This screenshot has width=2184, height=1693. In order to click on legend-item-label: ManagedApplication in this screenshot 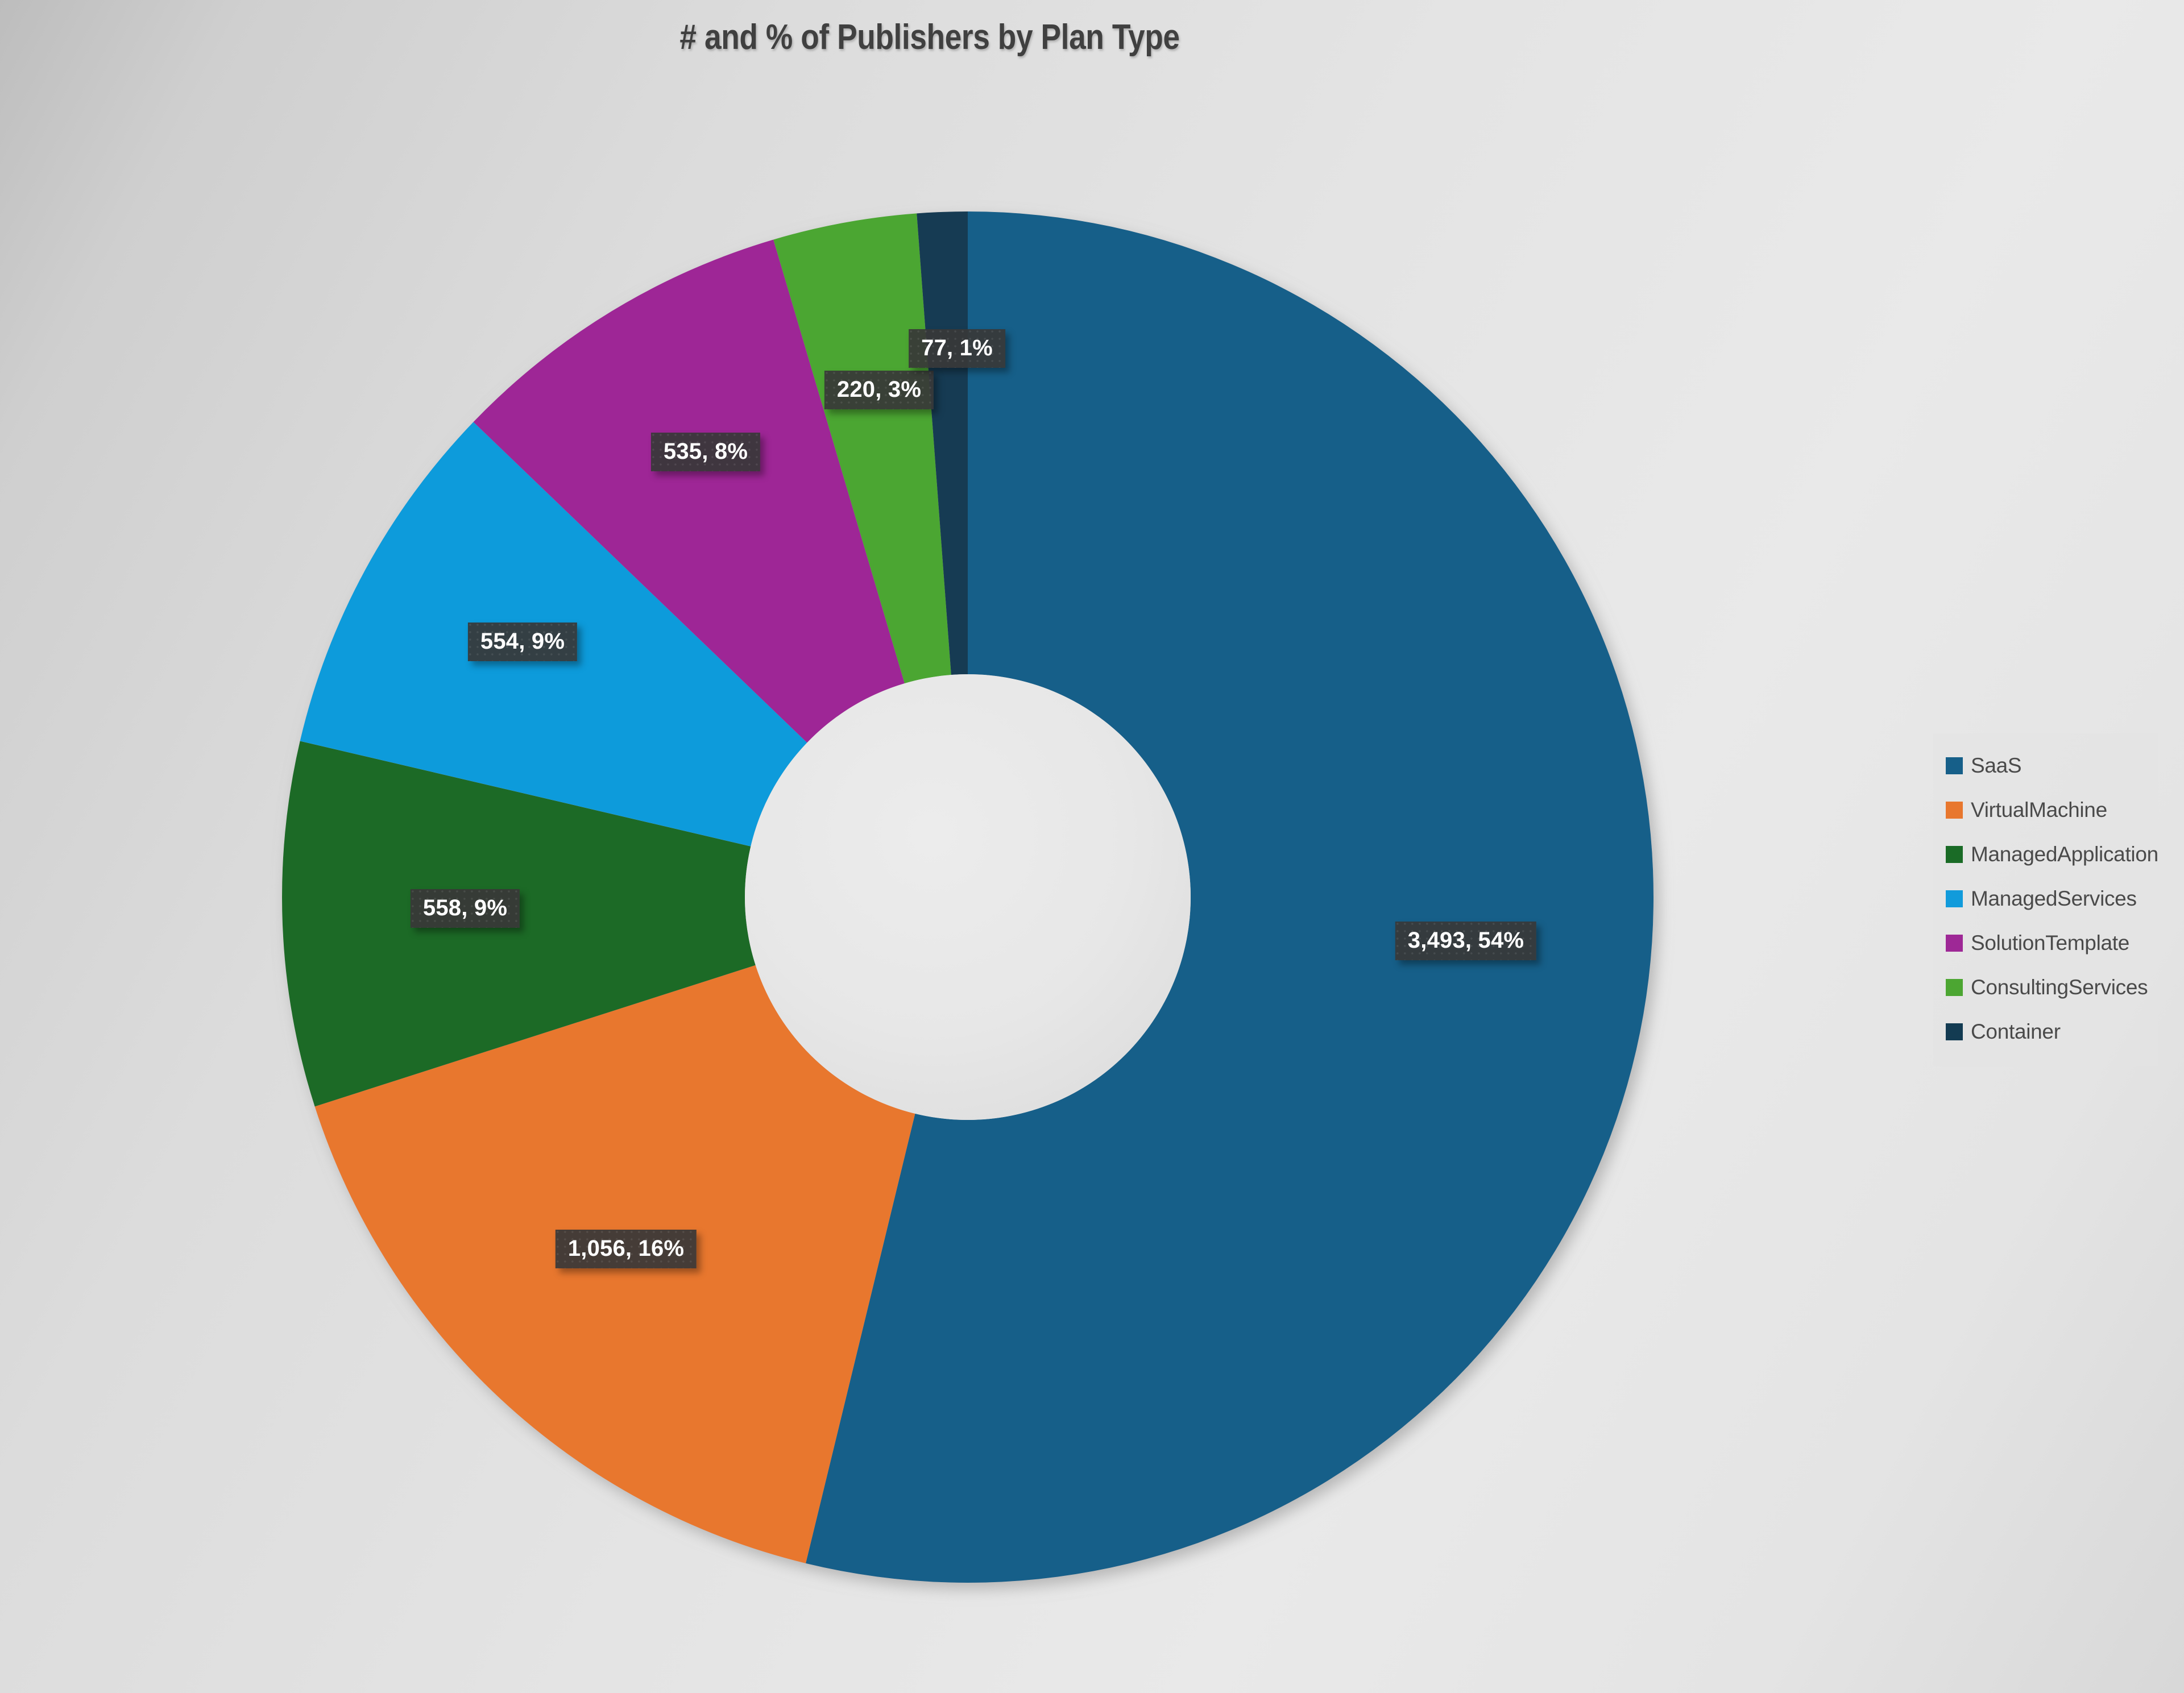, I will do `click(2064, 855)`.